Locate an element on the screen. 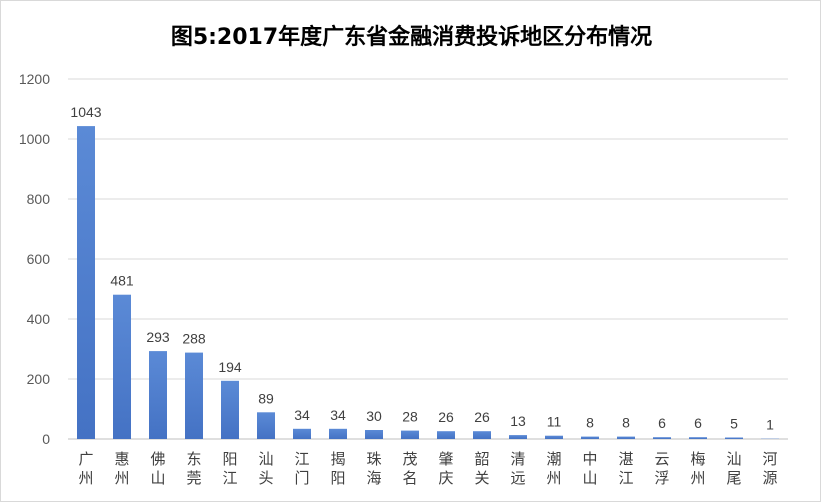  data-label: 28 is located at coordinates (410, 417).